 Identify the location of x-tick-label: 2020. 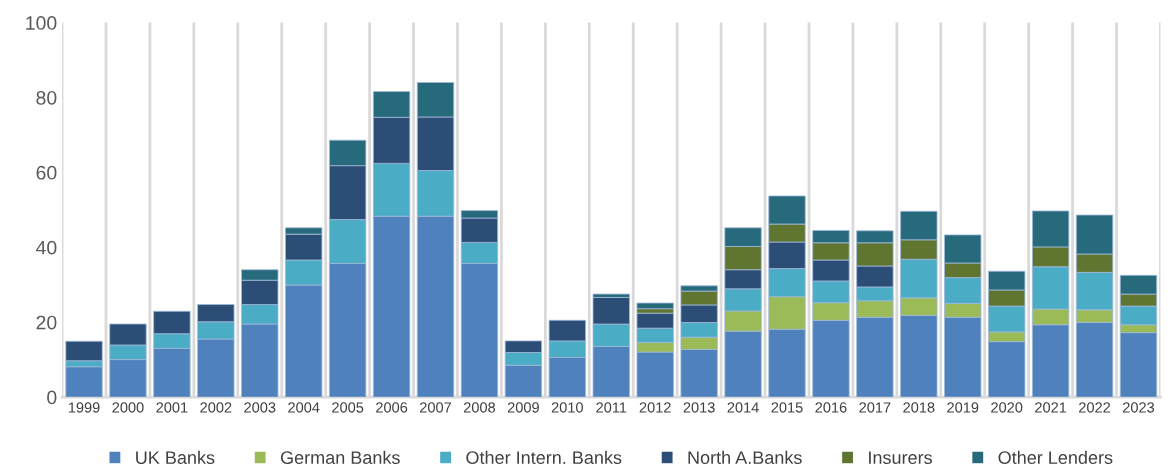
(1007, 407).